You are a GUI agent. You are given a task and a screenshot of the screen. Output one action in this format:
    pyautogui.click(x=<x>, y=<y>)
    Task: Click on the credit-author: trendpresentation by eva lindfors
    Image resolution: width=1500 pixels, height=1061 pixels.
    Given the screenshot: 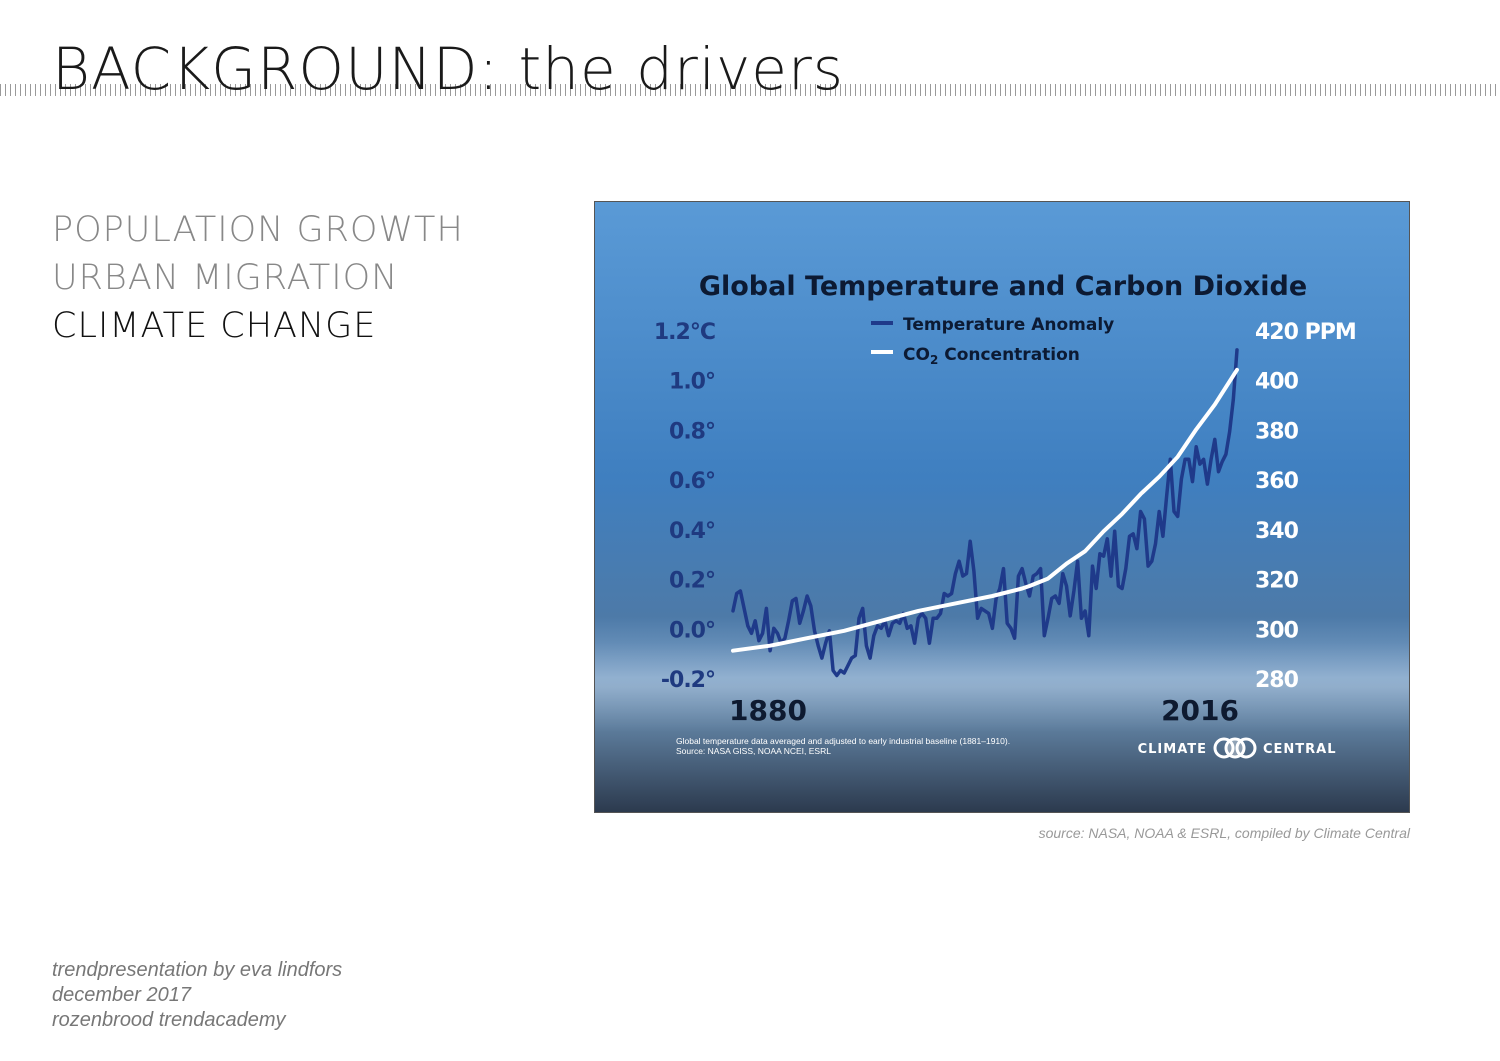 What is the action you would take?
    pyautogui.click(x=197, y=970)
    